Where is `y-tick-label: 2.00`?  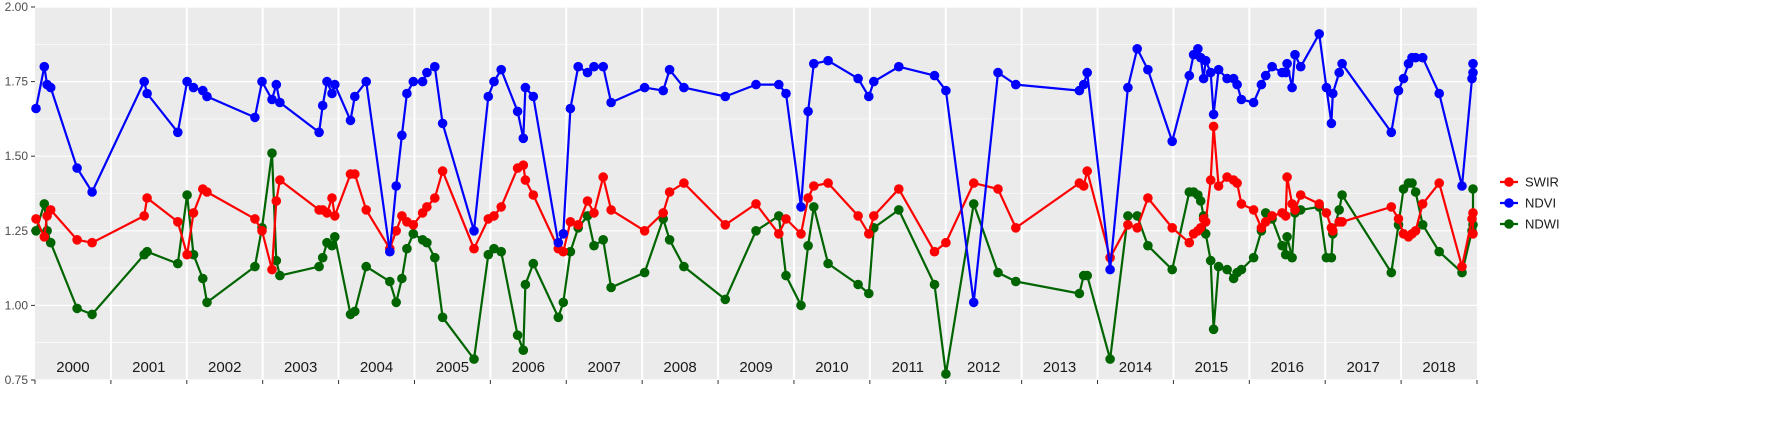 y-tick-label: 2.00 is located at coordinates (17, 7).